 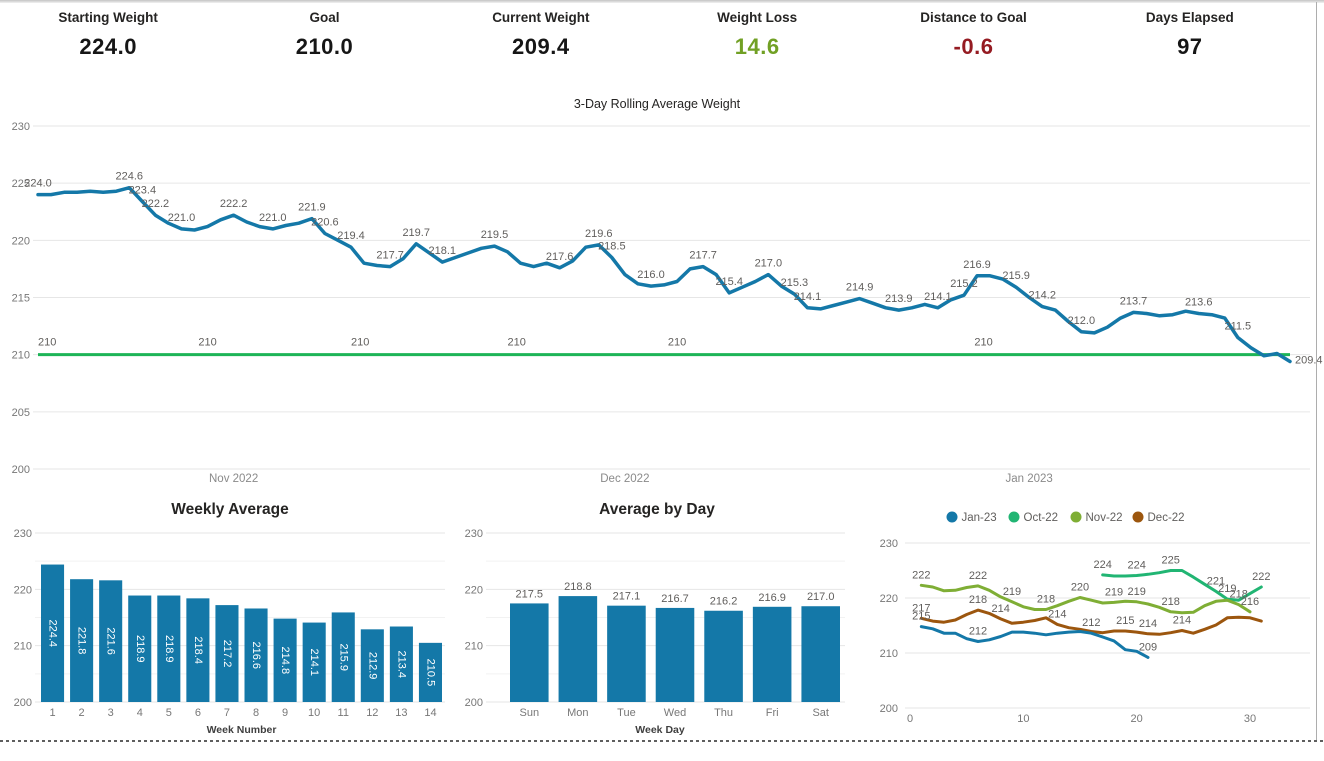 What do you see at coordinates (899, 299) in the screenshot?
I see `data-label: 213.9` at bounding box center [899, 299].